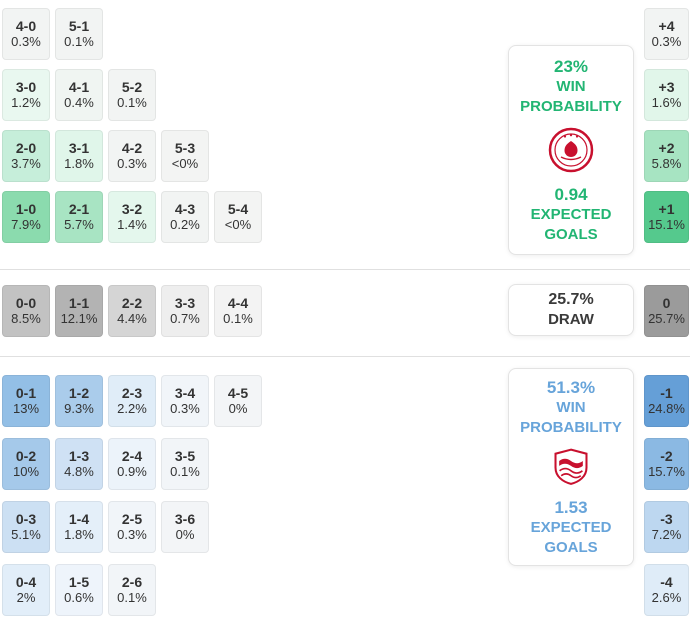 The height and width of the screenshot is (622, 690). I want to click on score-label: 5-1, so click(79, 25).